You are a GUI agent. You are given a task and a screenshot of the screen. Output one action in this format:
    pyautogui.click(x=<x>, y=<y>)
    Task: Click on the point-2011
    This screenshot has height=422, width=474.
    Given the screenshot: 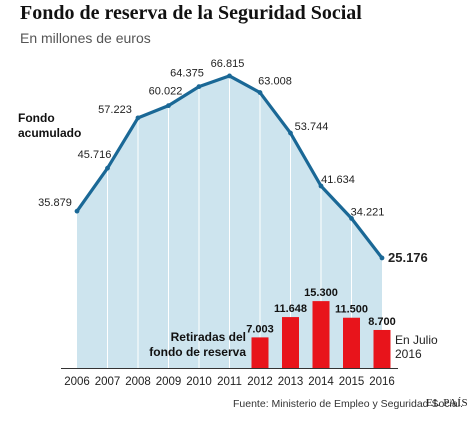 What is the action you would take?
    pyautogui.click(x=229, y=76)
    